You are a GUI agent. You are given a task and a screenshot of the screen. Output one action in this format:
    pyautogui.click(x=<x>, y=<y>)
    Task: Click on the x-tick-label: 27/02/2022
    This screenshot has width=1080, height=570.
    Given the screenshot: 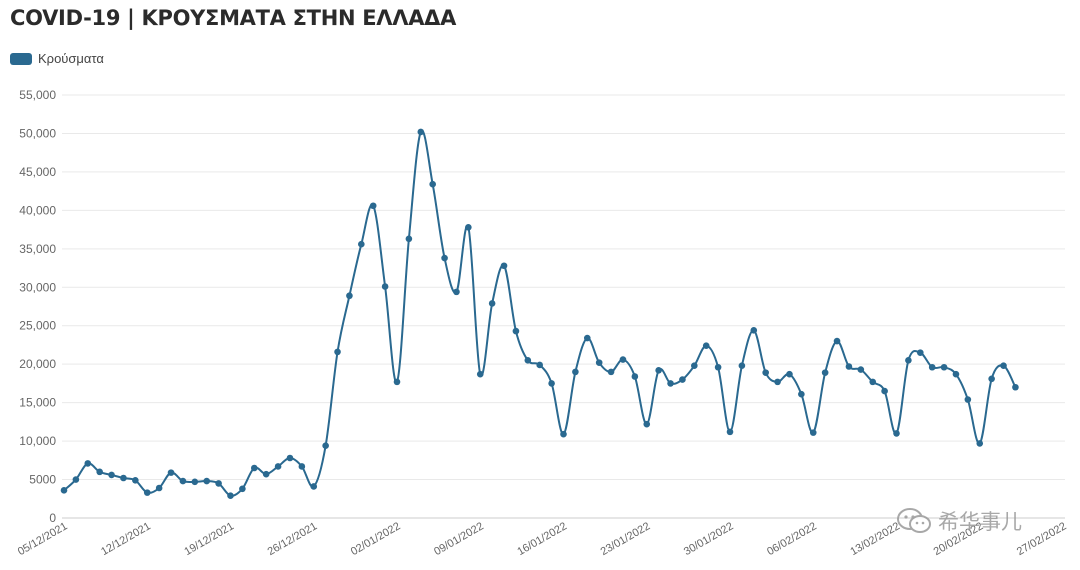 What is the action you would take?
    pyautogui.click(x=1042, y=539)
    